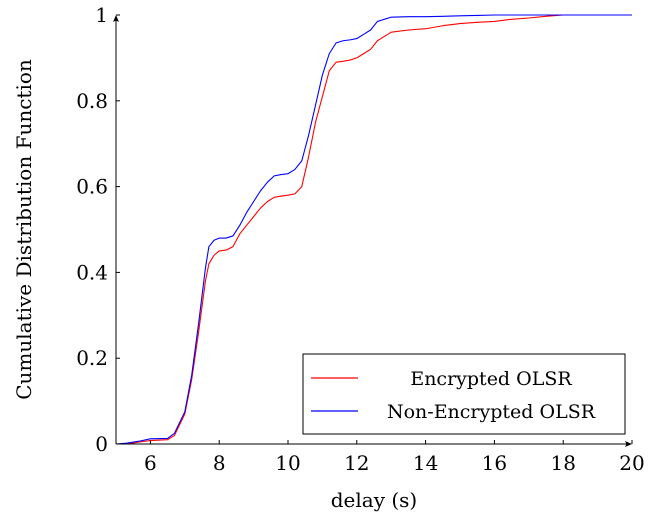  I want to click on x-tick-label: 14, so click(425, 463).